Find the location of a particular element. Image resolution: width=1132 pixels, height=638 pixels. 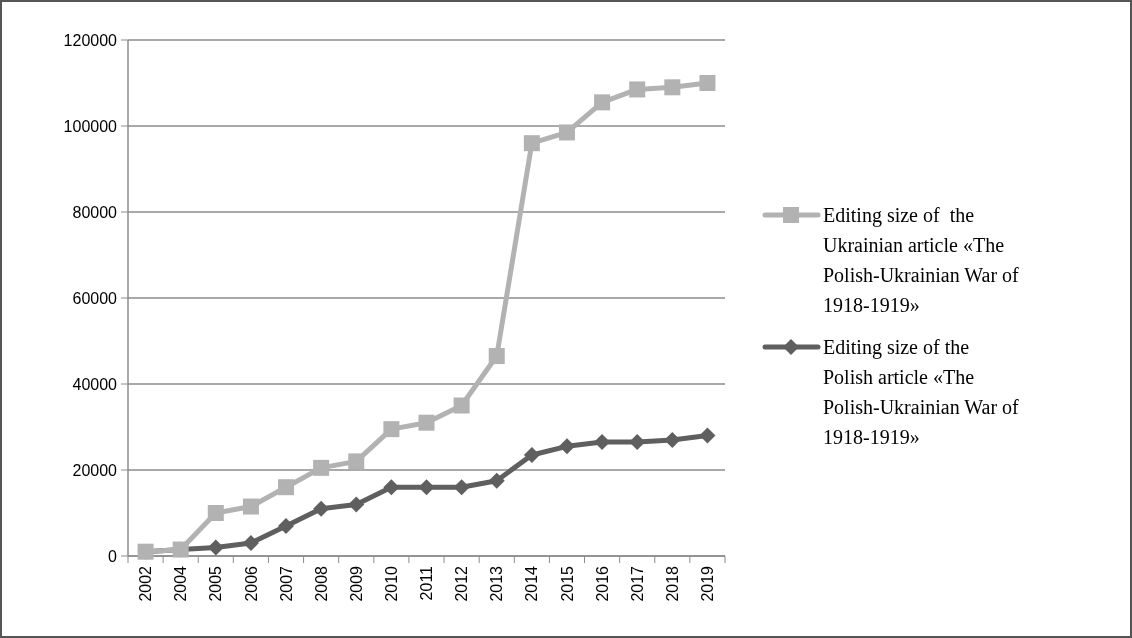

x-tick-label: 2017 is located at coordinates (637, 583).